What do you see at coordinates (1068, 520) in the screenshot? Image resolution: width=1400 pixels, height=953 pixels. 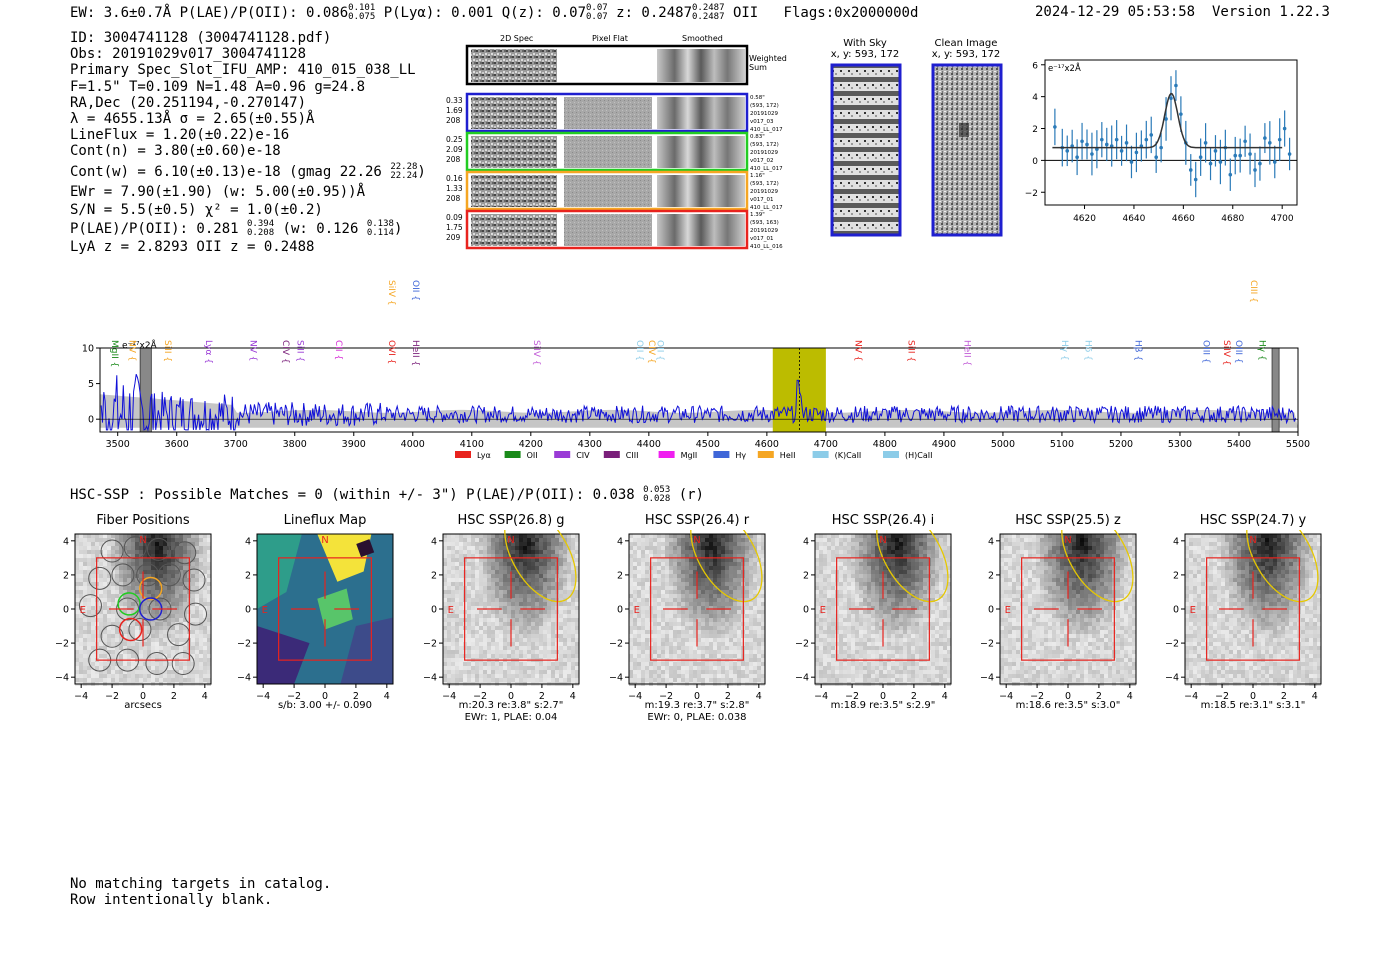 I see `panel-title: HSC SSP(25.5) z` at bounding box center [1068, 520].